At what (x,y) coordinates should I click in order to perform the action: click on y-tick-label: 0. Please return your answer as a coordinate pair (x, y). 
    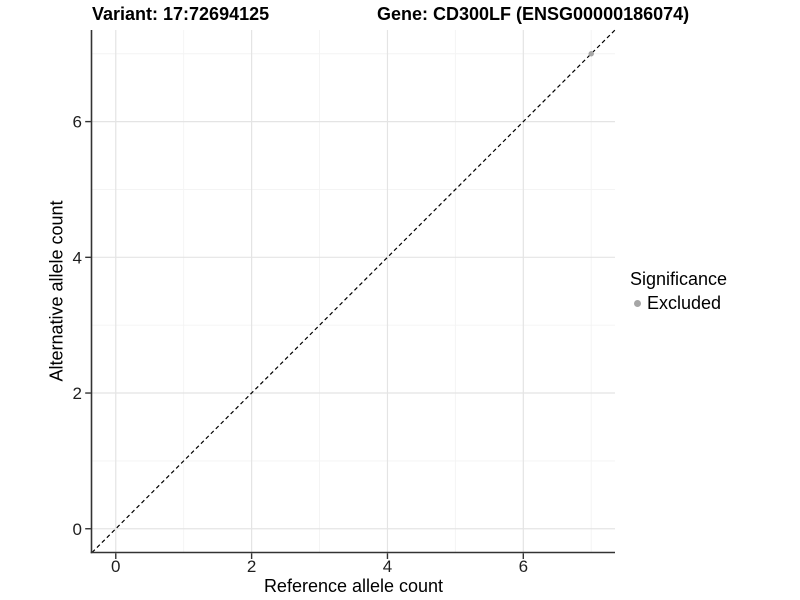
    Looking at the image, I should click on (77, 529).